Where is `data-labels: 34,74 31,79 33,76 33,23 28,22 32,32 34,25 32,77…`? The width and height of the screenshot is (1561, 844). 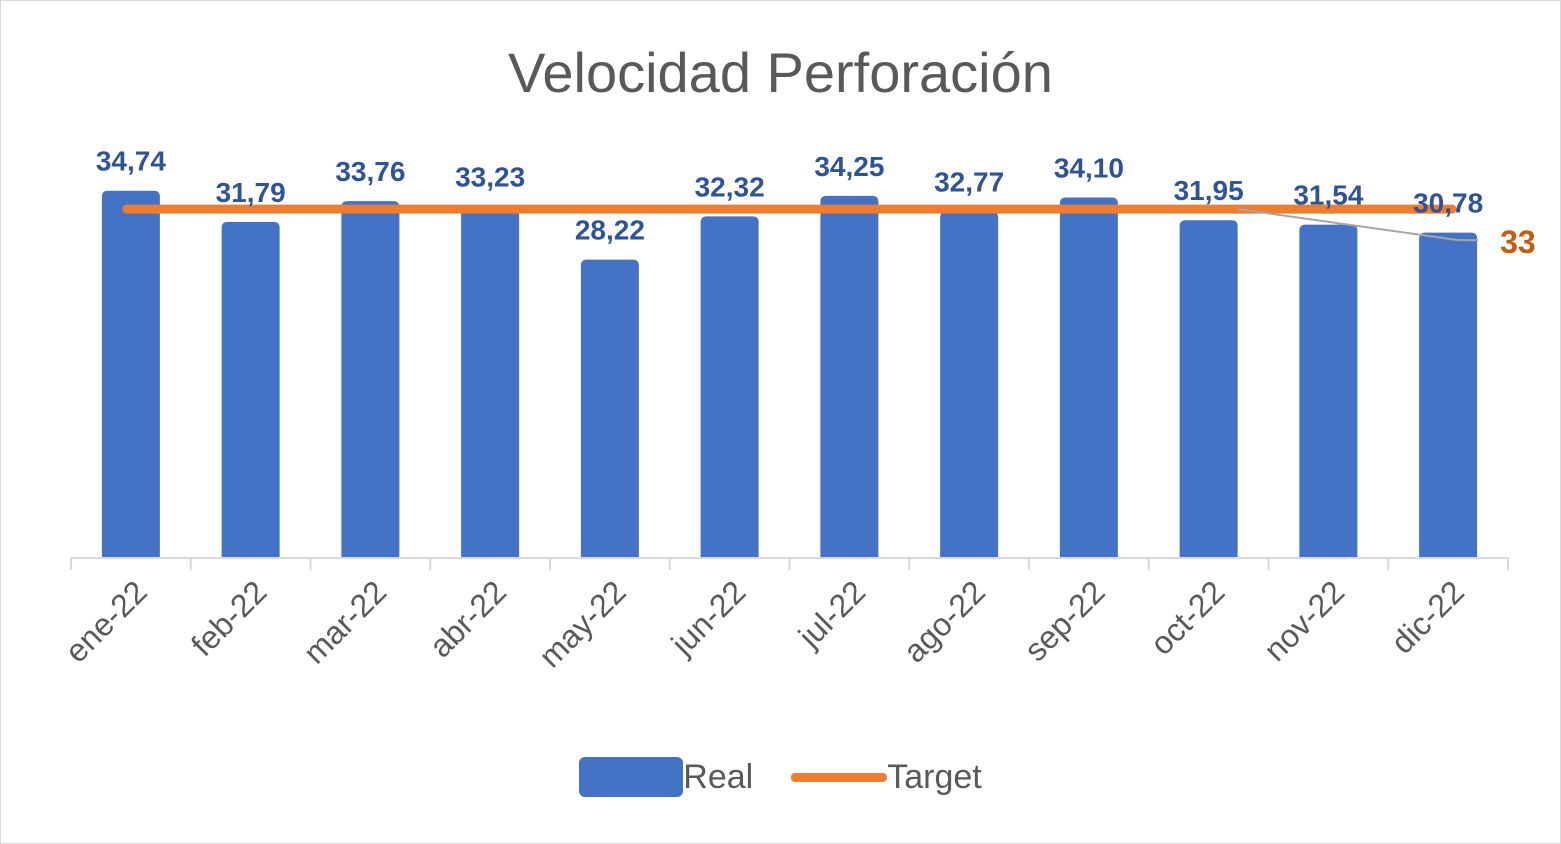 data-labels: 34,74 31,79 33,76 33,23 28,22 32,32 34,25 32,77… is located at coordinates (789, 196).